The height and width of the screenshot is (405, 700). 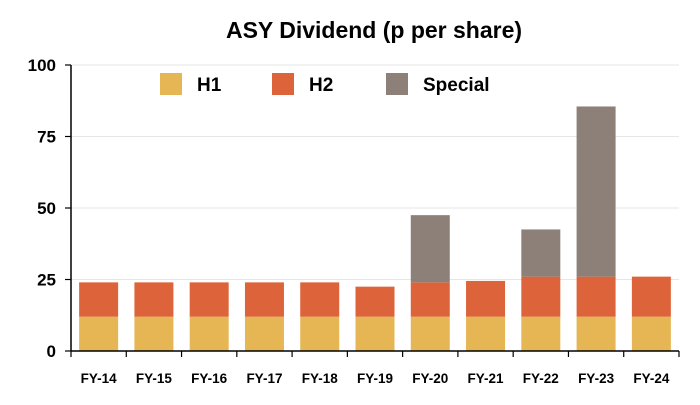 I want to click on y-tick-label: 75, so click(x=46, y=137).